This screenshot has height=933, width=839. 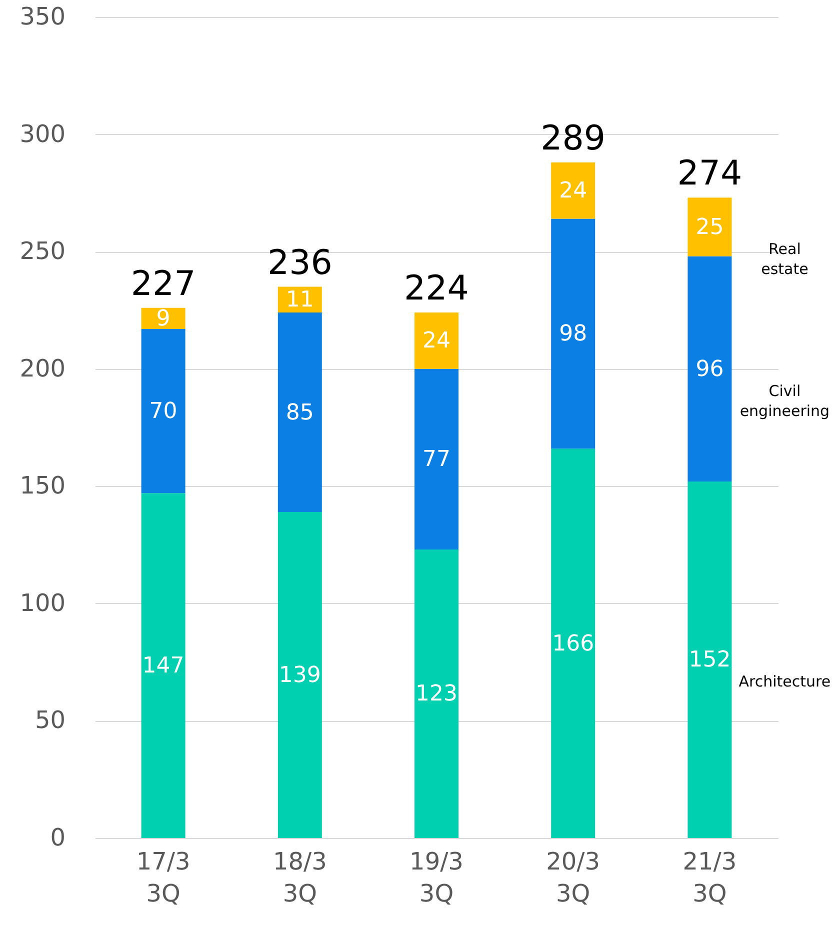 I want to click on data-label: 77, so click(x=436, y=459).